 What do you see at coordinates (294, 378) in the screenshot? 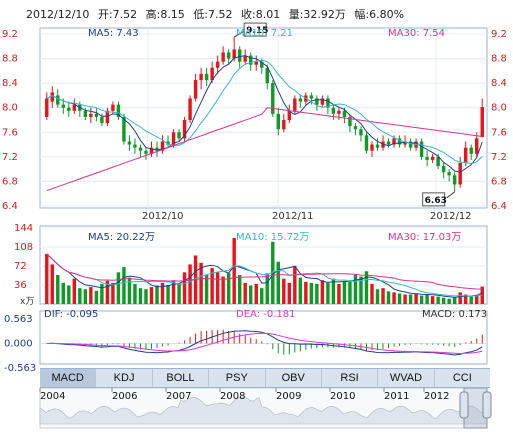
I see `tab-obv: OBV` at bounding box center [294, 378].